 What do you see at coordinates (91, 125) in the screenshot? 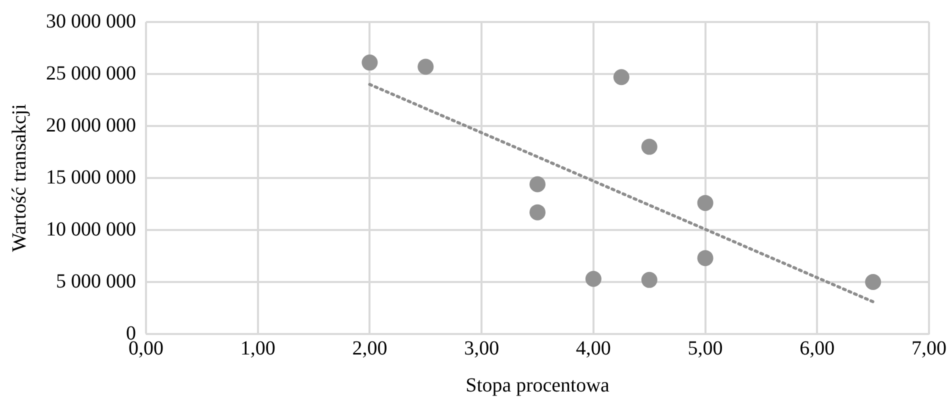
I see `y-tick-label: 20 000 000` at bounding box center [91, 125].